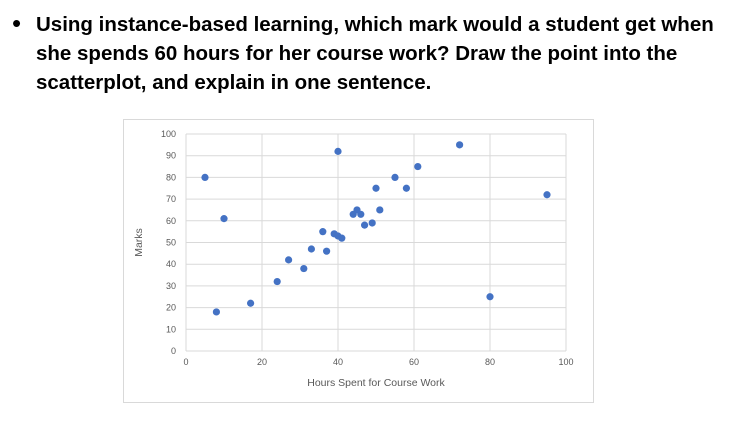  Describe the element at coordinates (173, 351) in the screenshot. I see `y-tick-label: 0` at that location.